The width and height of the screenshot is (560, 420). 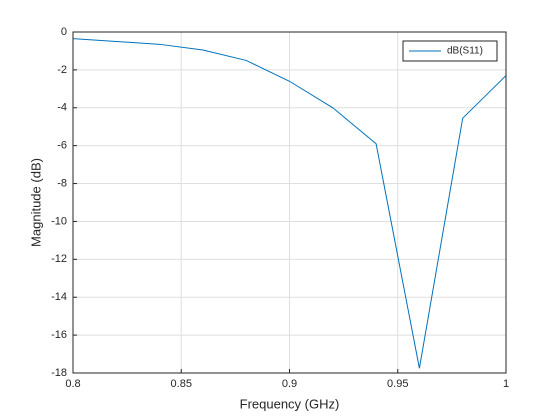 What do you see at coordinates (465, 51) in the screenshot?
I see `legend-label: dB(S11)` at bounding box center [465, 51].